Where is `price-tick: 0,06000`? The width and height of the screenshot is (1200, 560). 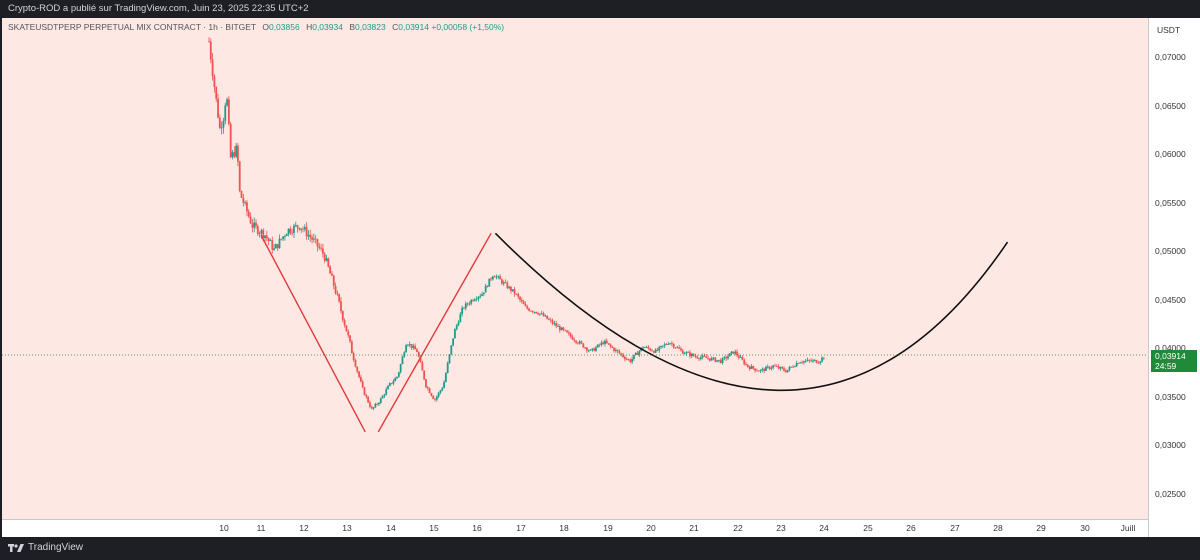
price-tick: 0,06000 is located at coordinates (1170, 154).